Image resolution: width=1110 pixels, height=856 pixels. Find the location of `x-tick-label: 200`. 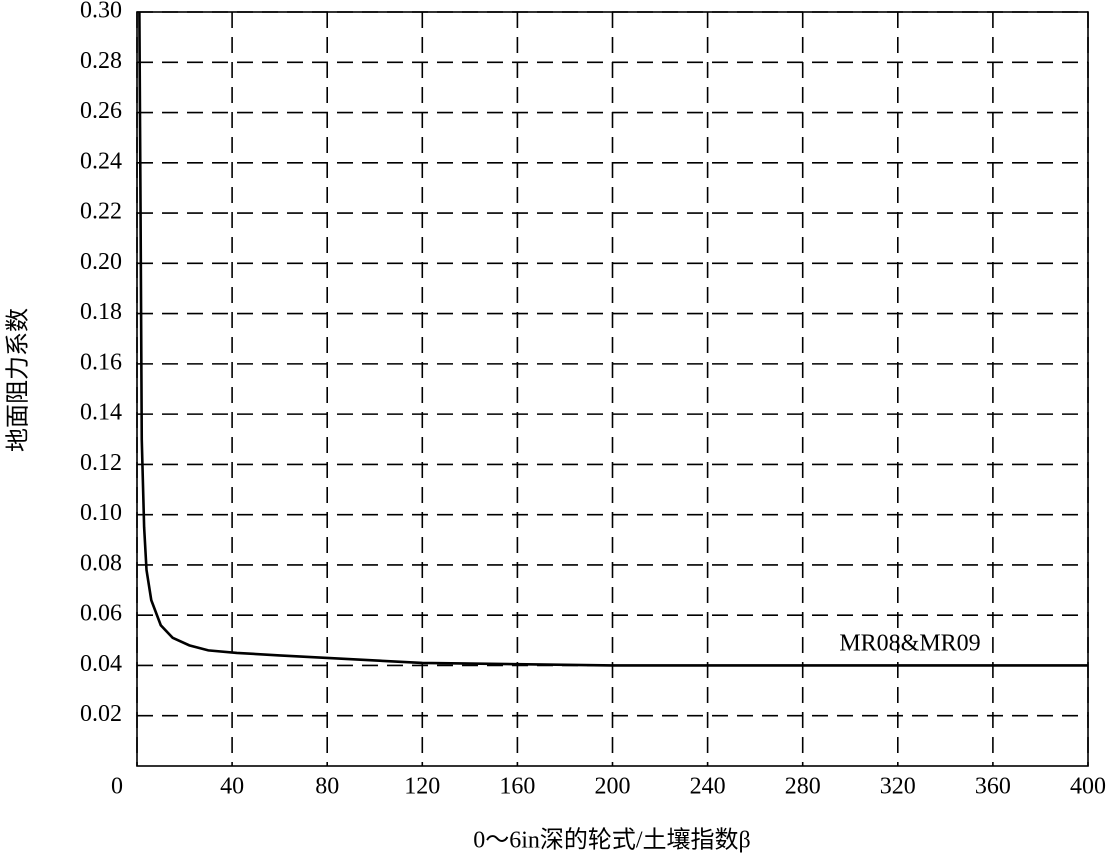

x-tick-label: 200 is located at coordinates (613, 787).